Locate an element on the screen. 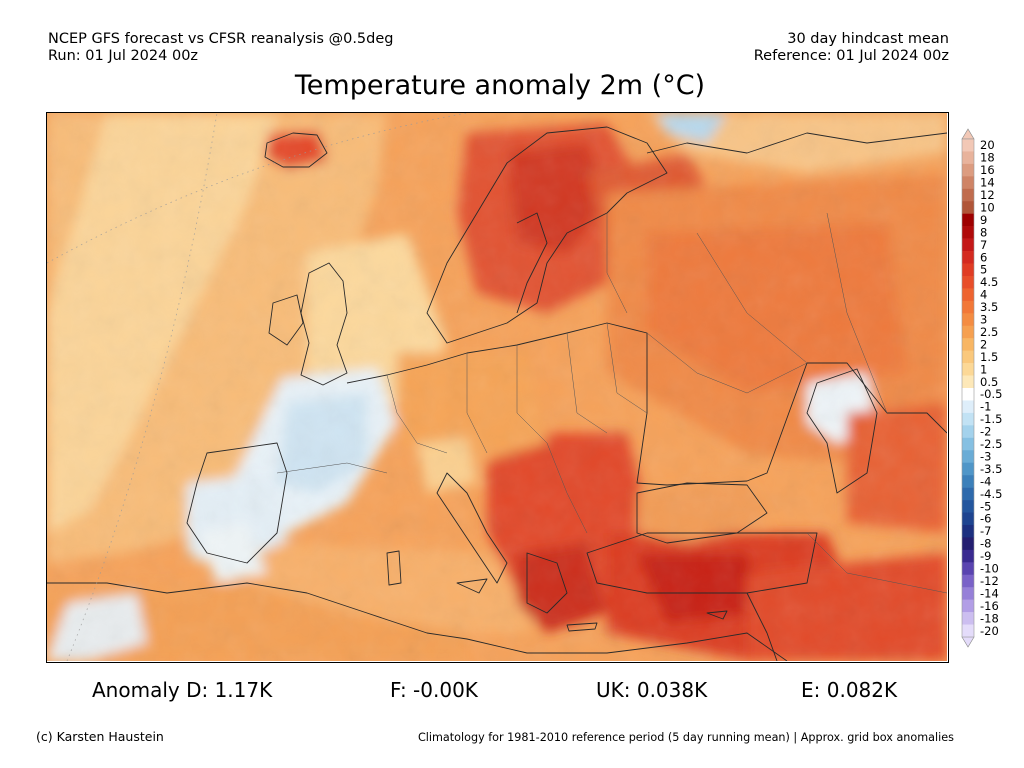 This screenshot has width=1024, height=768. colorbar-tick-label: -3 is located at coordinates (985, 456).